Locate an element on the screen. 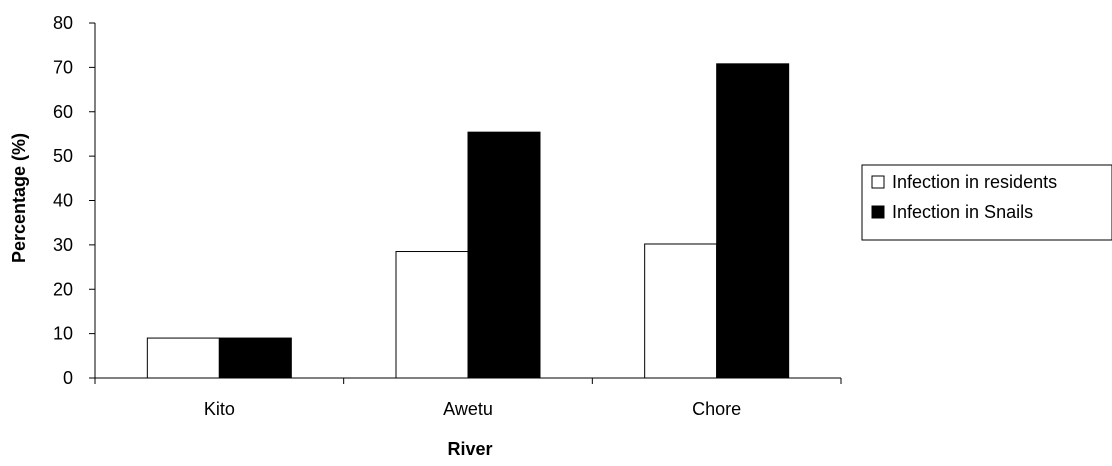  bar-infection-in-residents-kito is located at coordinates (183, 358).